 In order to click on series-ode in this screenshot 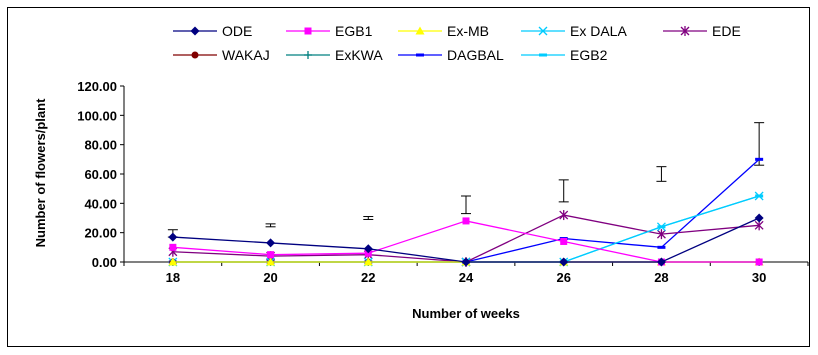, I will do `click(466, 240)`.